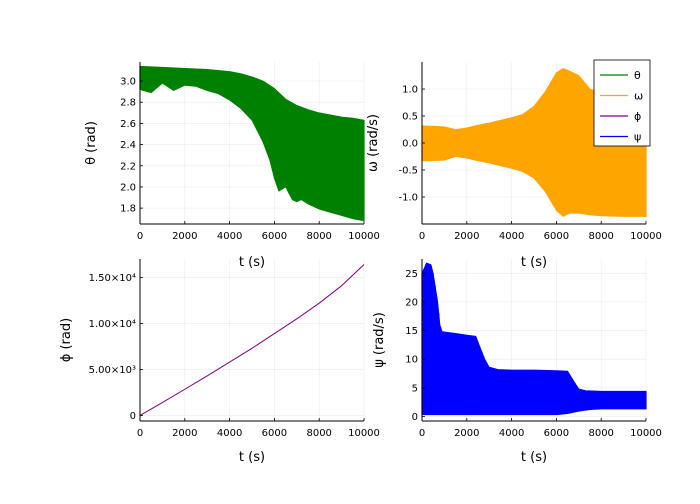 This screenshot has height=504, width=700. Describe the element at coordinates (66, 340) in the screenshot. I see `phi-ylabel: ϕ (rad)` at that location.